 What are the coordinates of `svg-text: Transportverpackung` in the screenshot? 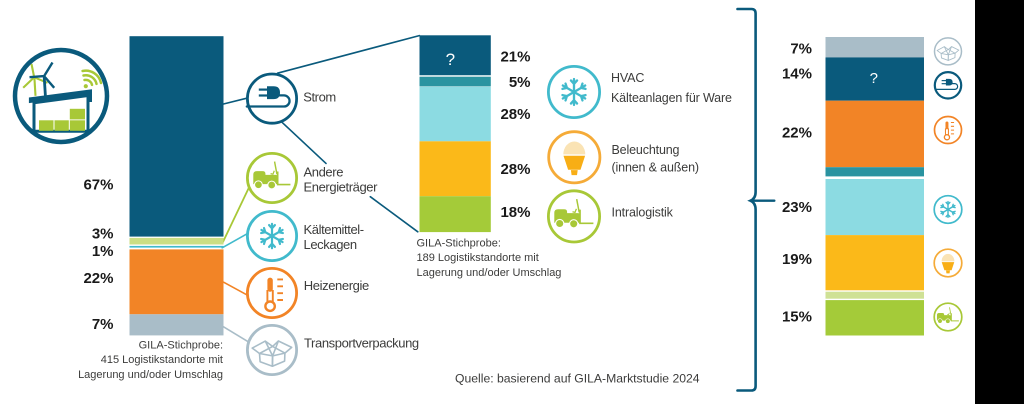 It's located at (361, 343).